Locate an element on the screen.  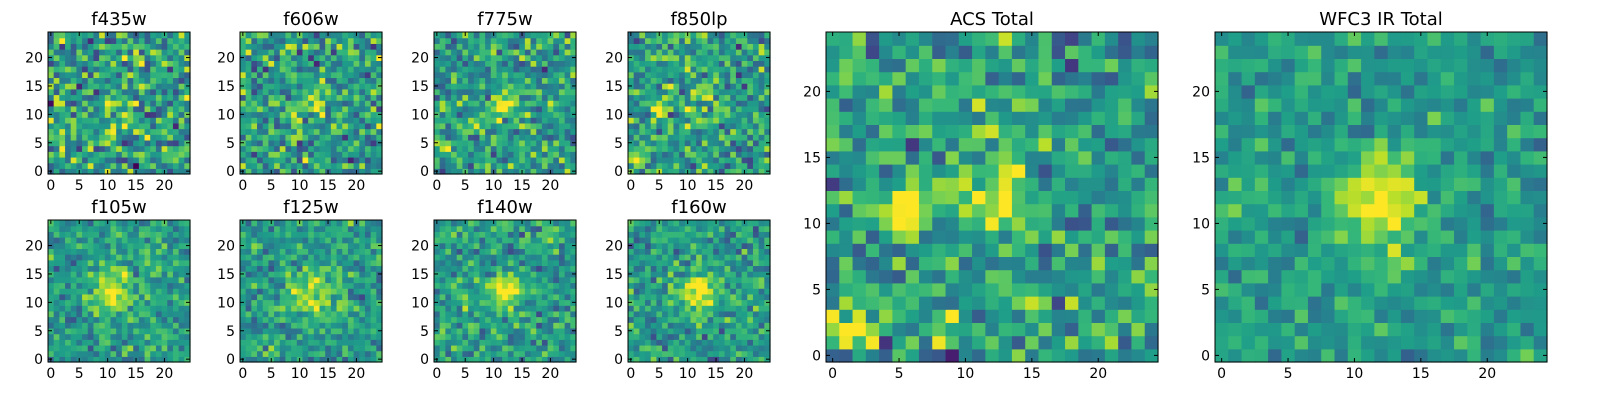
y-tick-label: 20 is located at coordinates (420, 247).